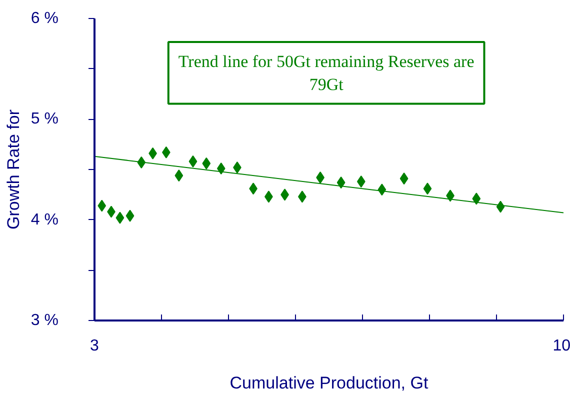 Image resolution: width=570 pixels, height=403 pixels. I want to click on y-tick-label: 3 %, so click(44, 320).